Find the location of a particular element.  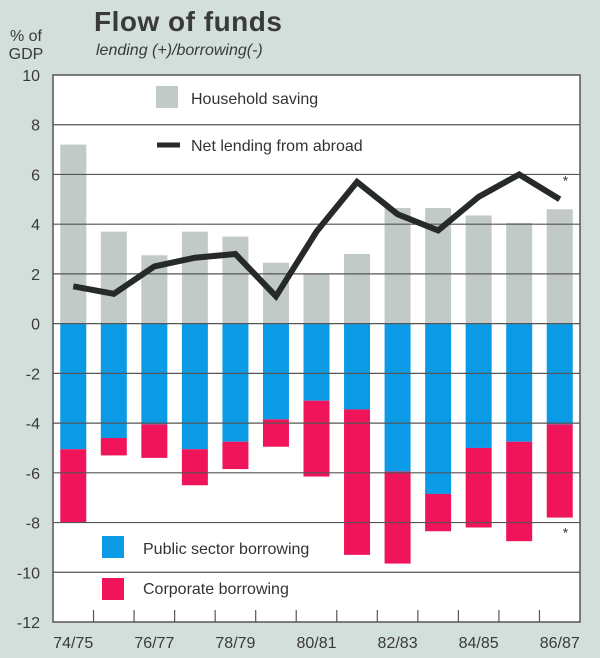

x-tick-label: 86/87 is located at coordinates (560, 643).